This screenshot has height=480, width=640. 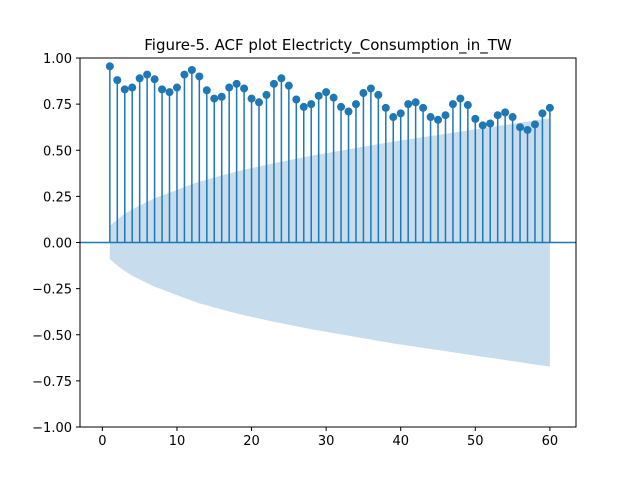 What do you see at coordinates (326, 441) in the screenshot?
I see `x-tick-label: 30` at bounding box center [326, 441].